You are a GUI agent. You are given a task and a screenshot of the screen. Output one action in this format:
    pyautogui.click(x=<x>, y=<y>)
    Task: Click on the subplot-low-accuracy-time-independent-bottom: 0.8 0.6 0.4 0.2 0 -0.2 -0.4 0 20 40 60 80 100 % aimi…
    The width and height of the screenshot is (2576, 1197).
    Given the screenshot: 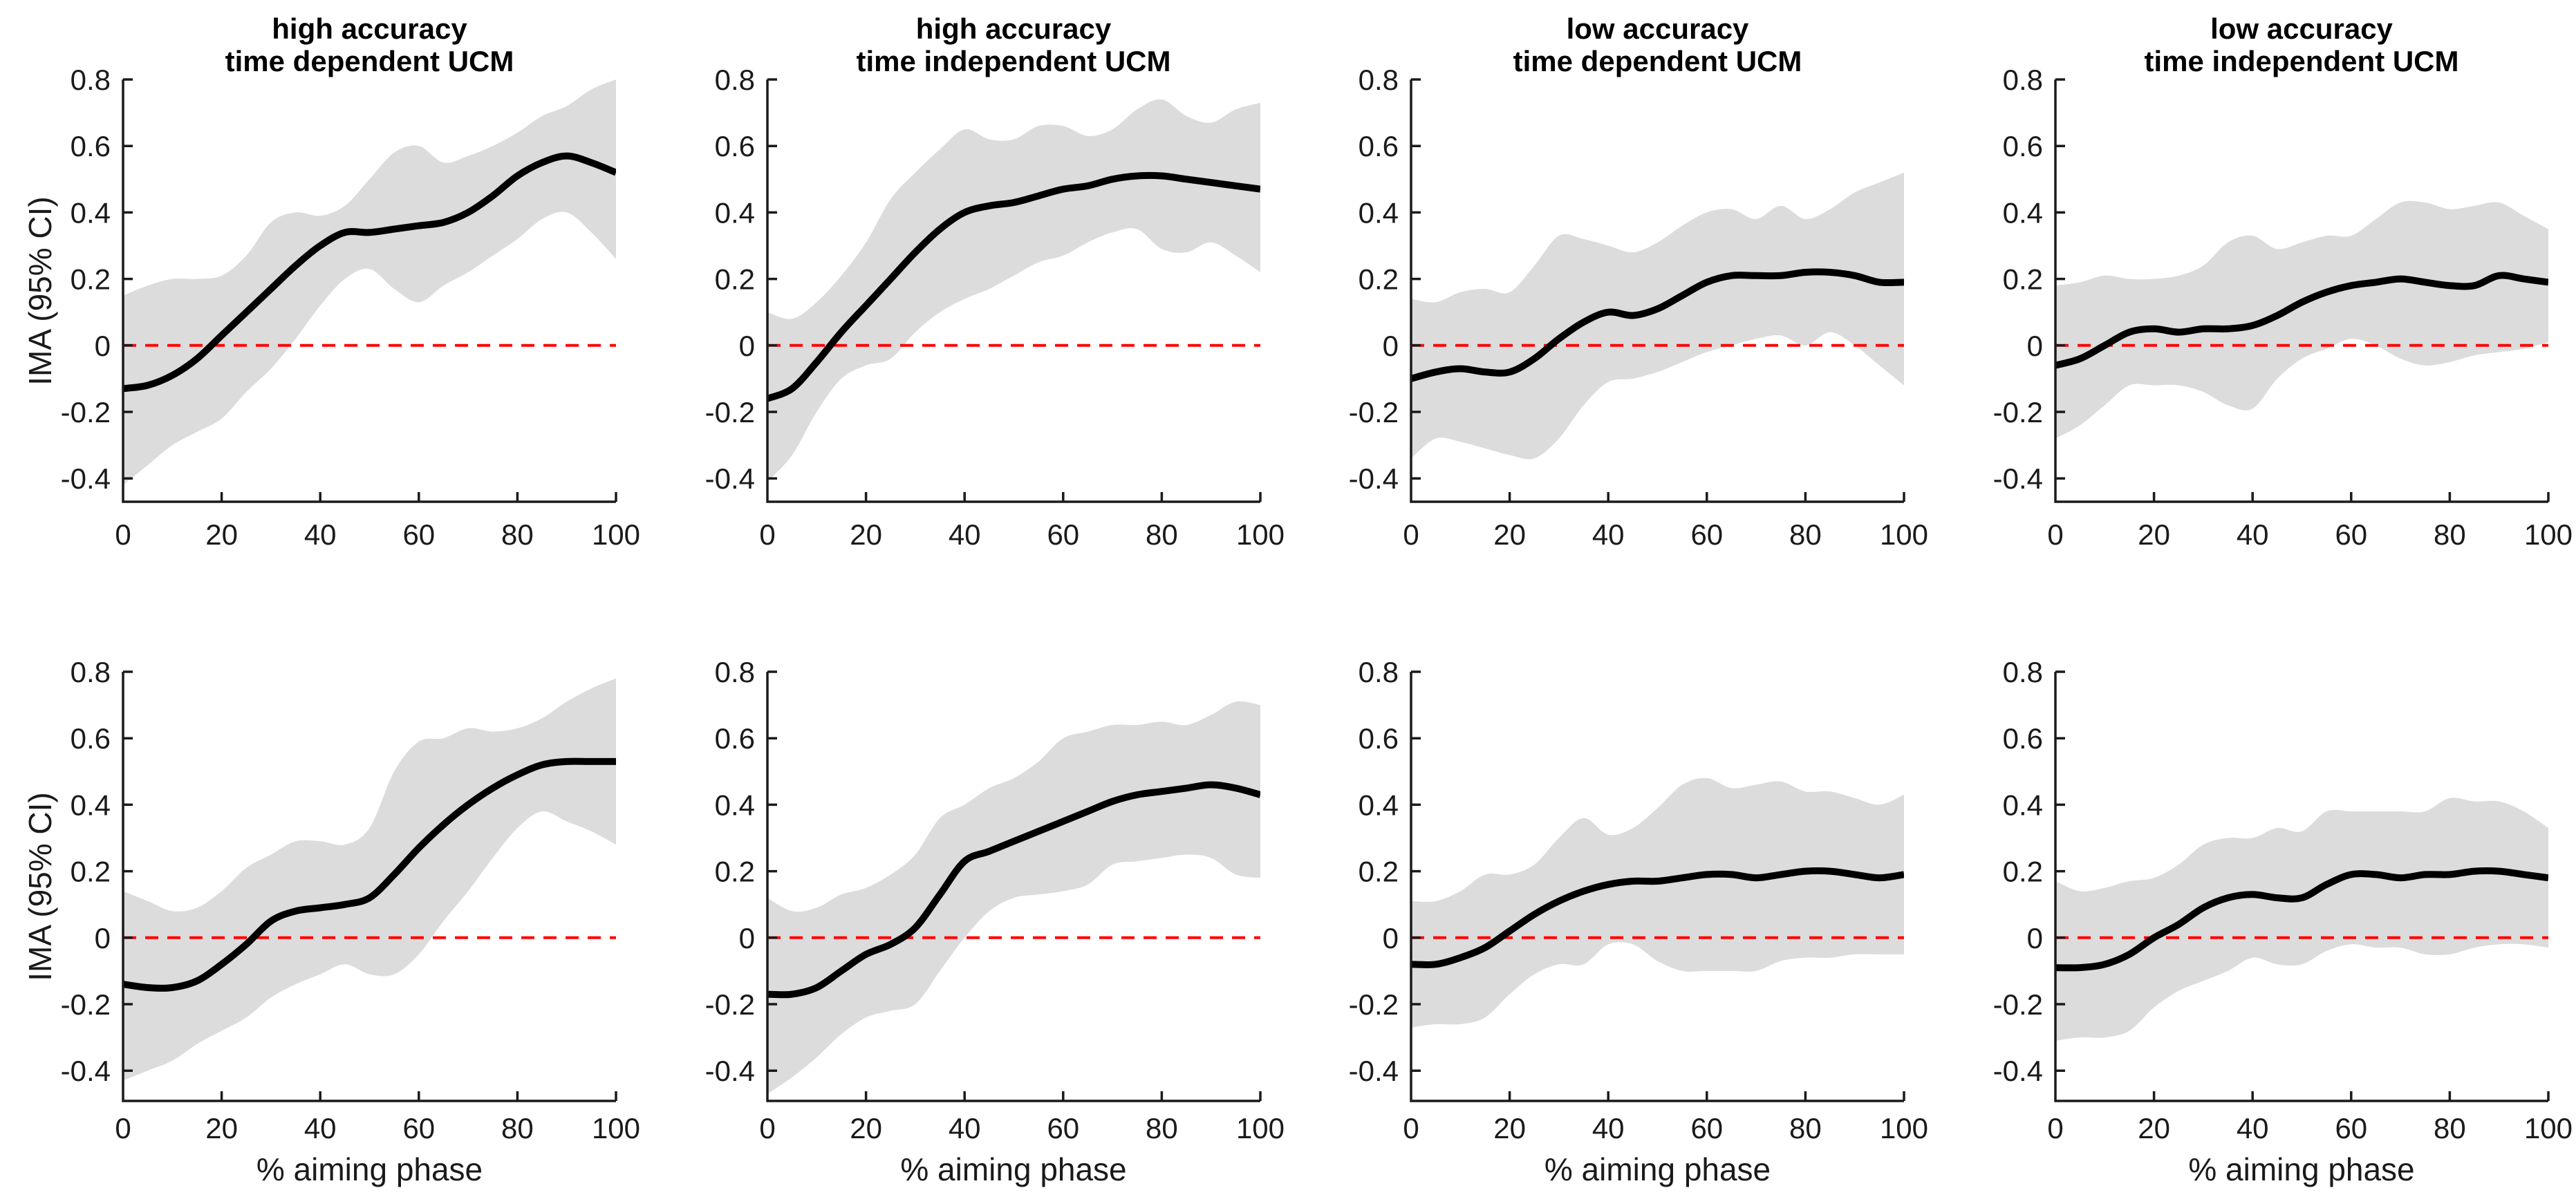 What is the action you would take?
    pyautogui.click(x=2254, y=897)
    